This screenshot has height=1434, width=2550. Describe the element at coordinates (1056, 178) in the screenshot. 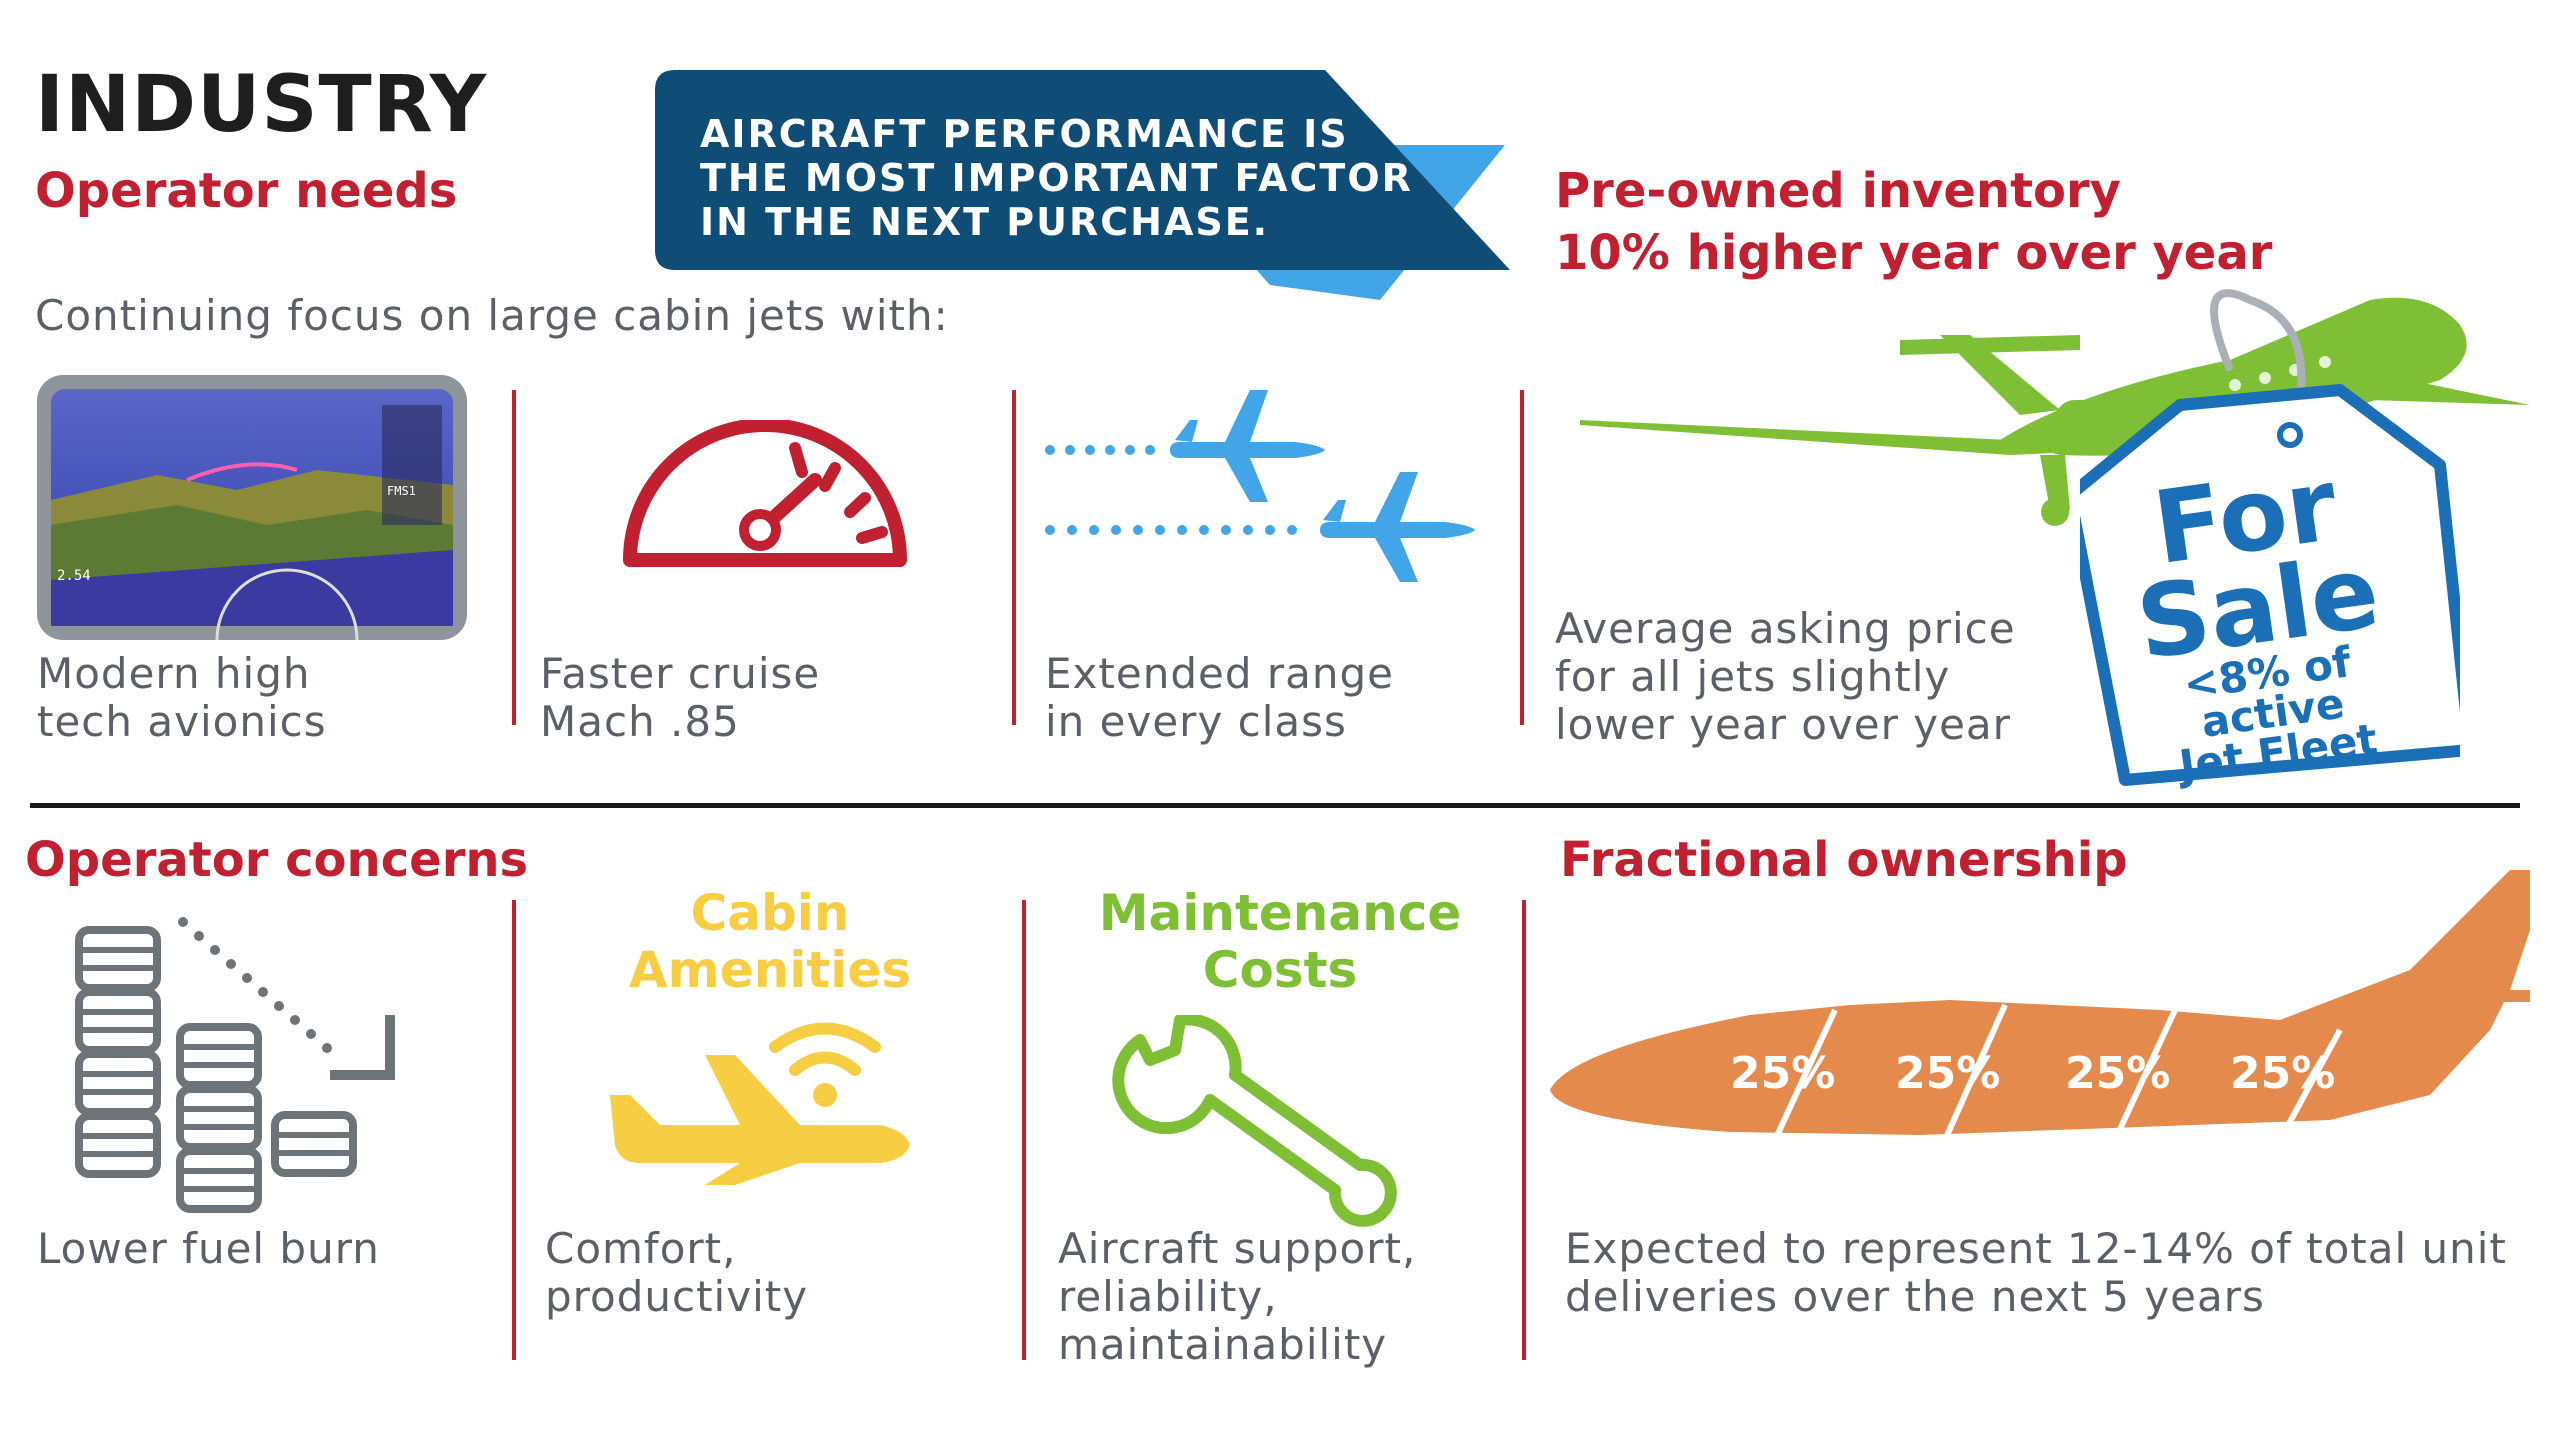

I see `callout-line-2: THE MOST IMPORTANT FACTOR` at that location.